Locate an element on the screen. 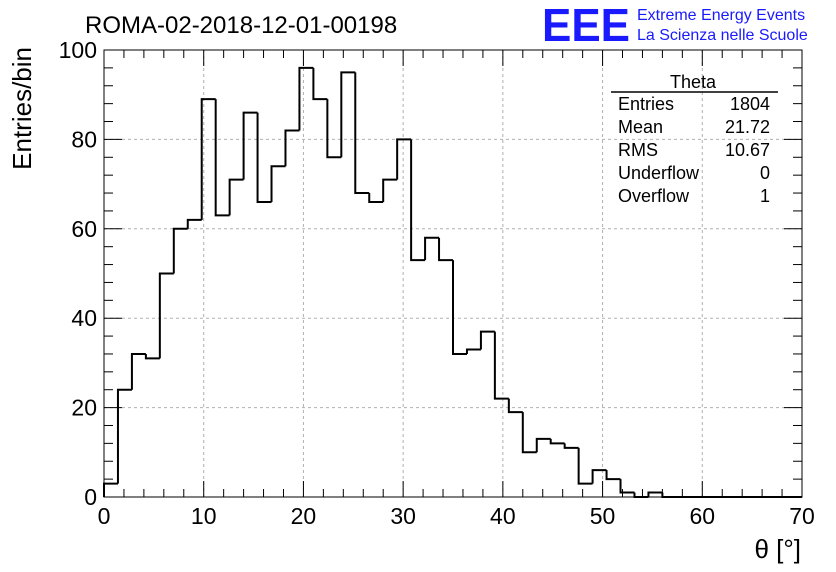 This screenshot has height=572, width=836. x-tick-label: 70 is located at coordinates (802, 516).